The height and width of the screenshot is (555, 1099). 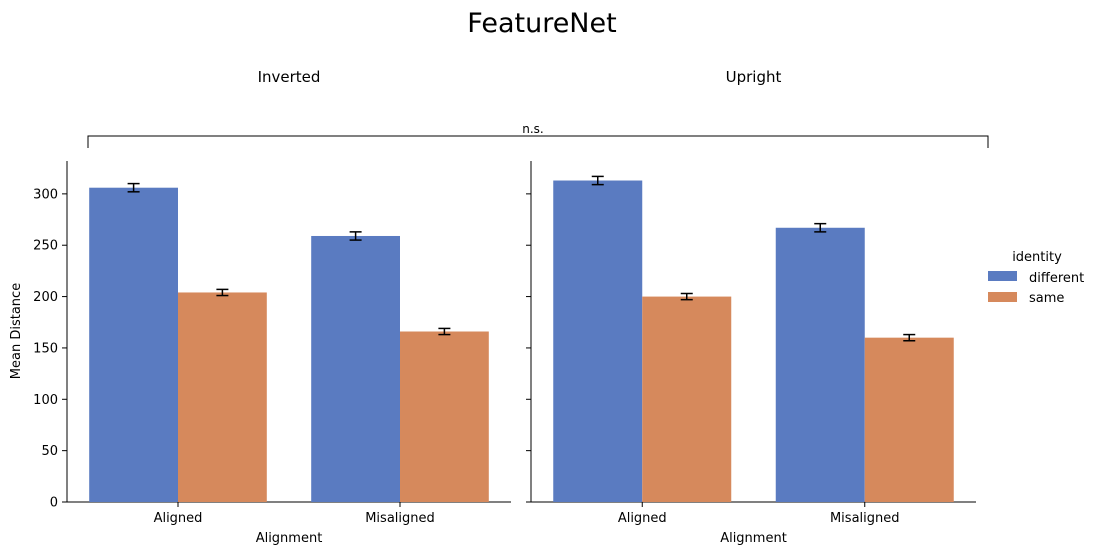 What do you see at coordinates (45, 246) in the screenshot?
I see `y-tick-label: 250` at bounding box center [45, 246].